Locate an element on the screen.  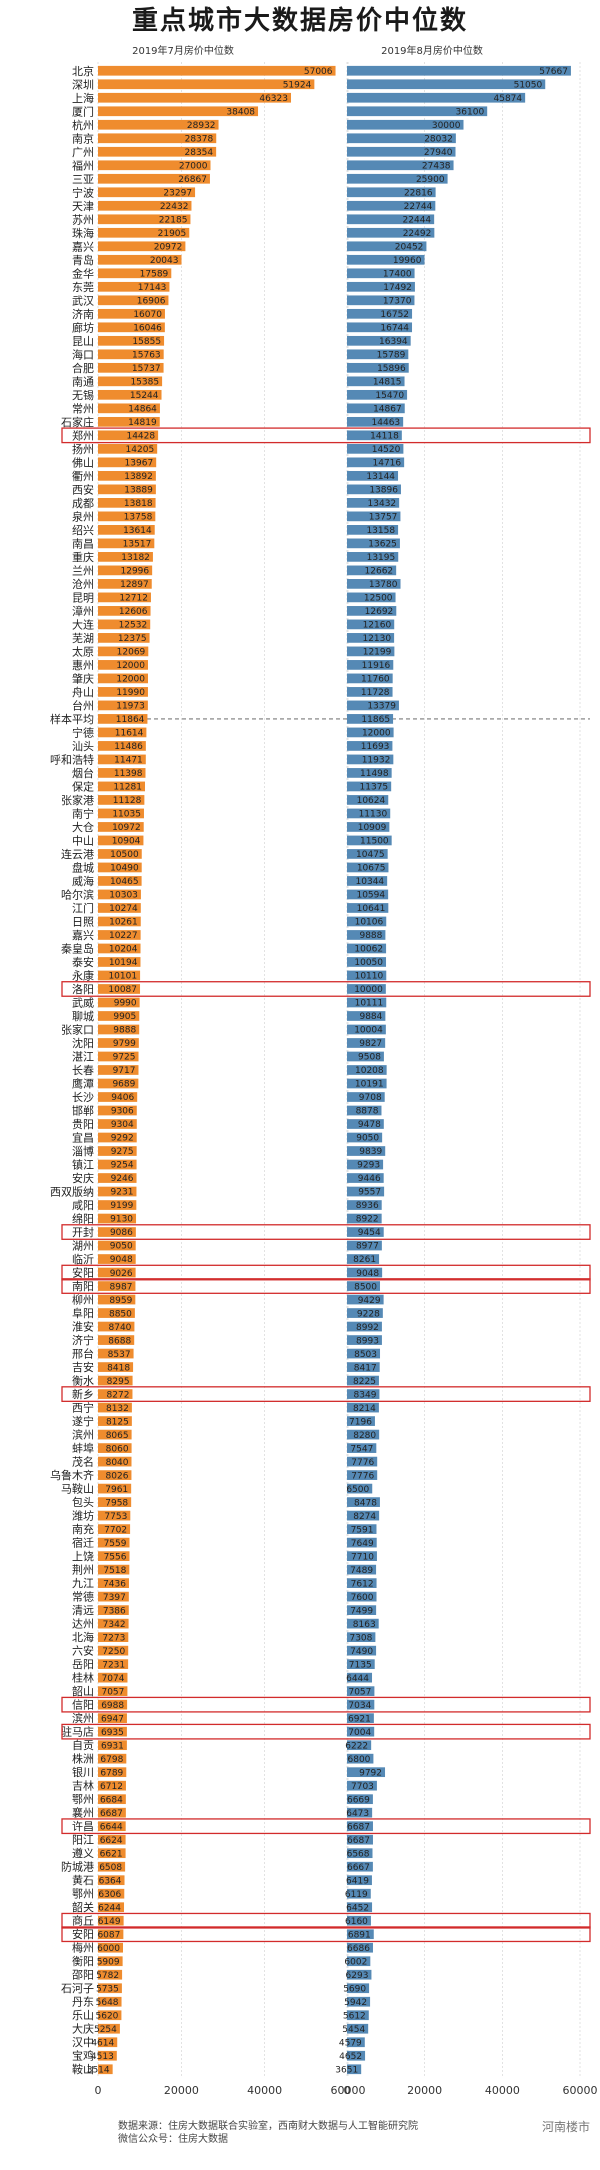
value-label-aug: 6473 is located at coordinates (357, 1814).